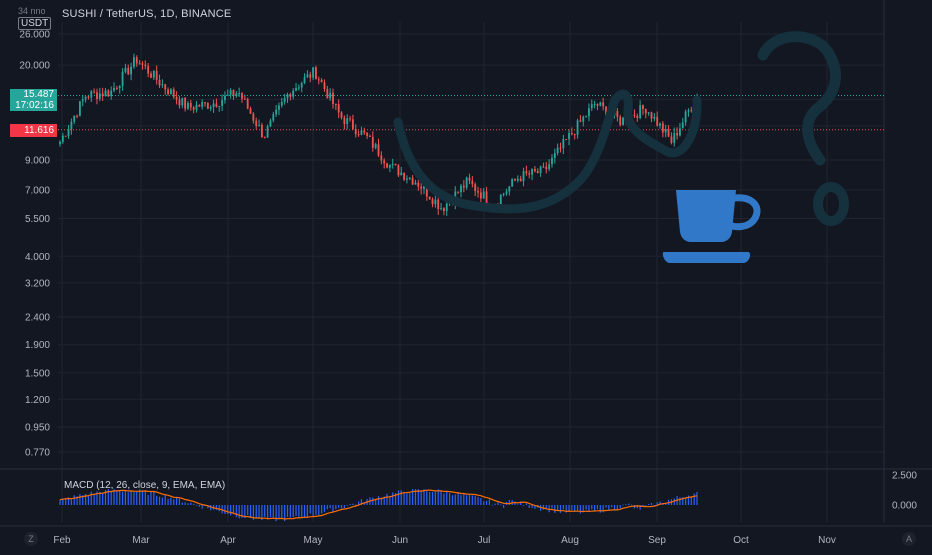 The height and width of the screenshot is (555, 932). Describe the element at coordinates (31, 539) in the screenshot. I see `timezone-button: Z` at that location.